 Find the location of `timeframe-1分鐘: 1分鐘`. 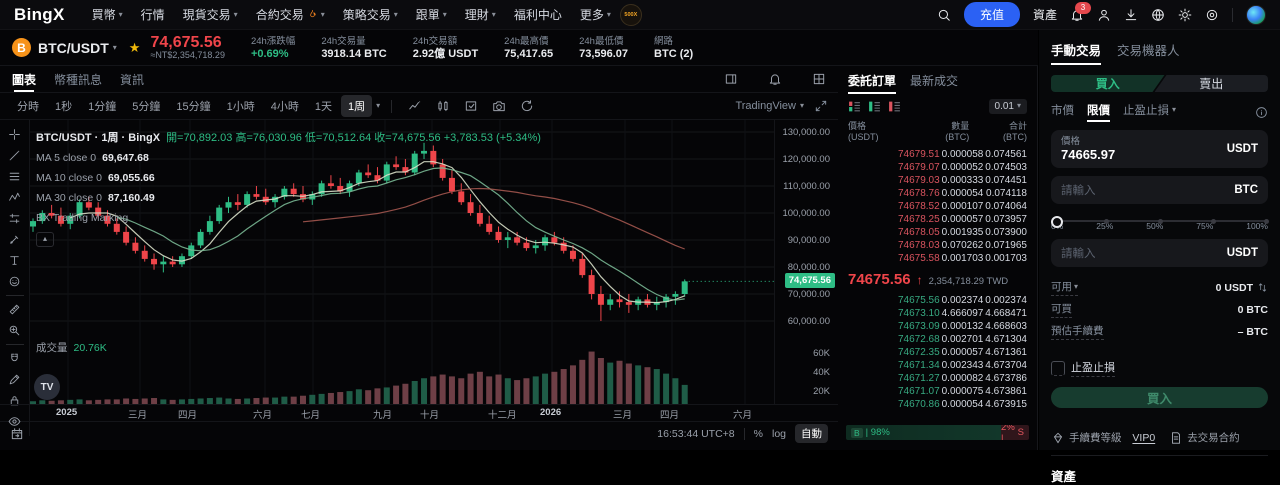

timeframe-1分鐘: 1分鐘 is located at coordinates (102, 107).